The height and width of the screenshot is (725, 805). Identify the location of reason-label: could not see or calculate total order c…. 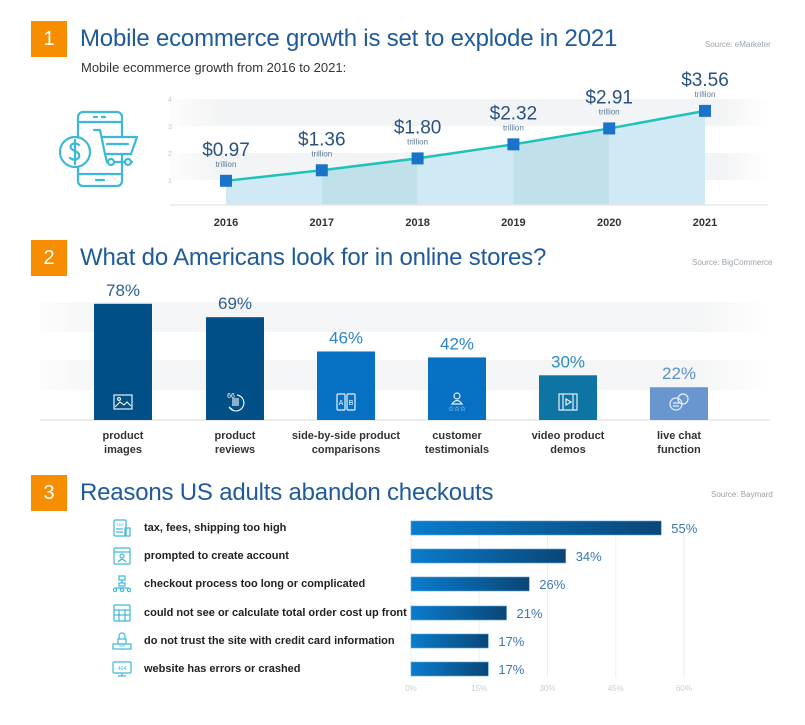
(275, 613).